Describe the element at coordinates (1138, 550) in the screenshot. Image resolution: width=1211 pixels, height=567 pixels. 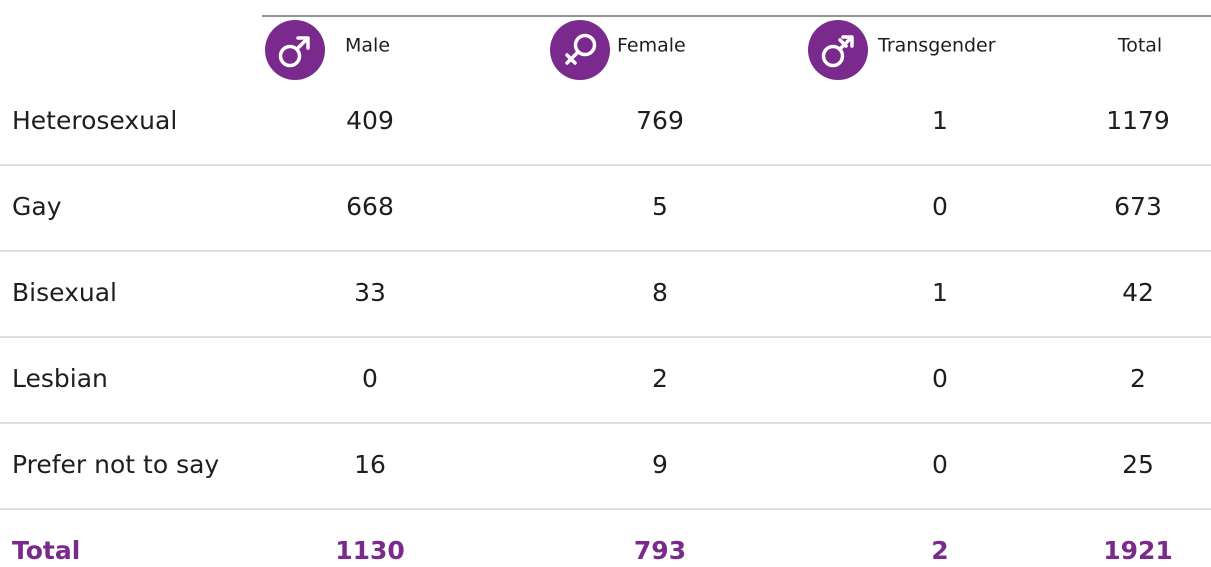
I see `total-value: 1921` at that location.